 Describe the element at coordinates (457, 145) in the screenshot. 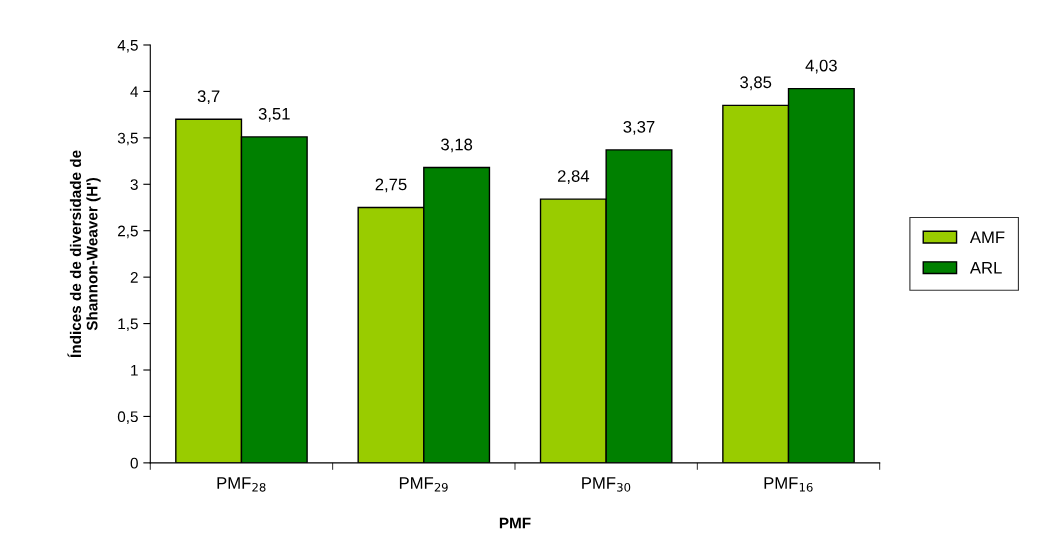

I see `data-label: 3,18` at that location.